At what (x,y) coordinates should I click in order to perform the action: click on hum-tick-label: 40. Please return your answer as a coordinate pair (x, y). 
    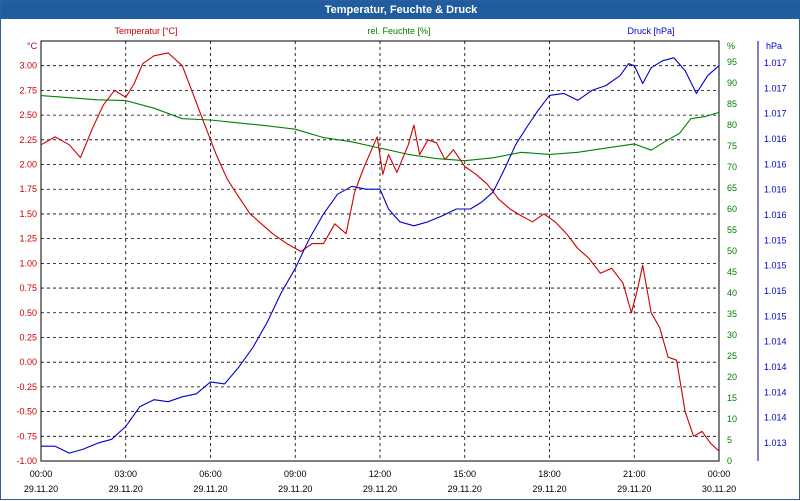
    Looking at the image, I should click on (732, 293).